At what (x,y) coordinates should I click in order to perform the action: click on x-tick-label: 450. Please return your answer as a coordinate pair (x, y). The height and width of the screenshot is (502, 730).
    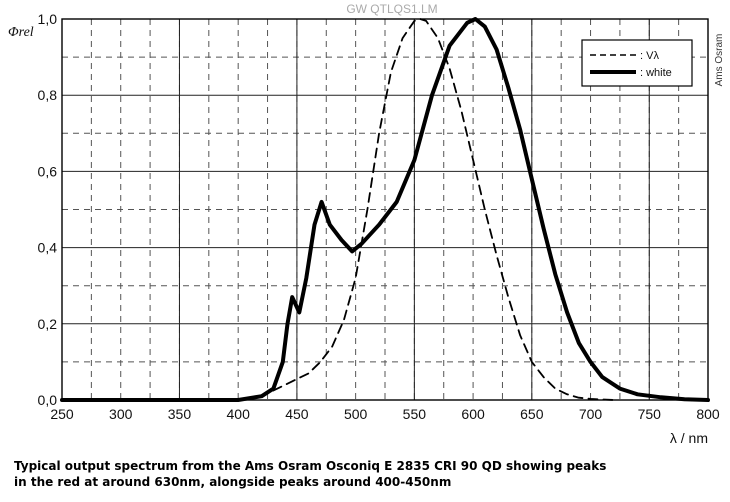
    Looking at the image, I should click on (297, 414).